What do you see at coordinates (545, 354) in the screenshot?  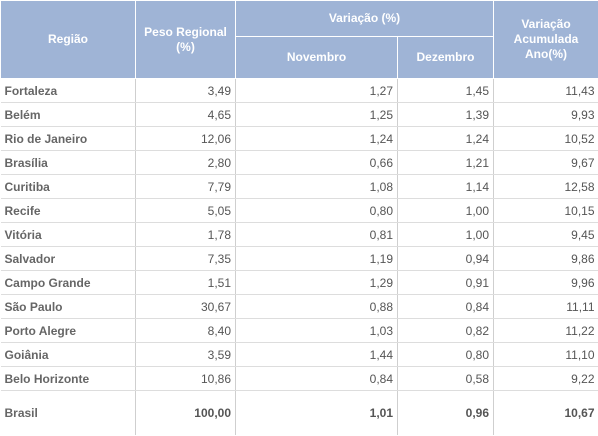 I see `cell-acumulada: 11,10` at bounding box center [545, 354].